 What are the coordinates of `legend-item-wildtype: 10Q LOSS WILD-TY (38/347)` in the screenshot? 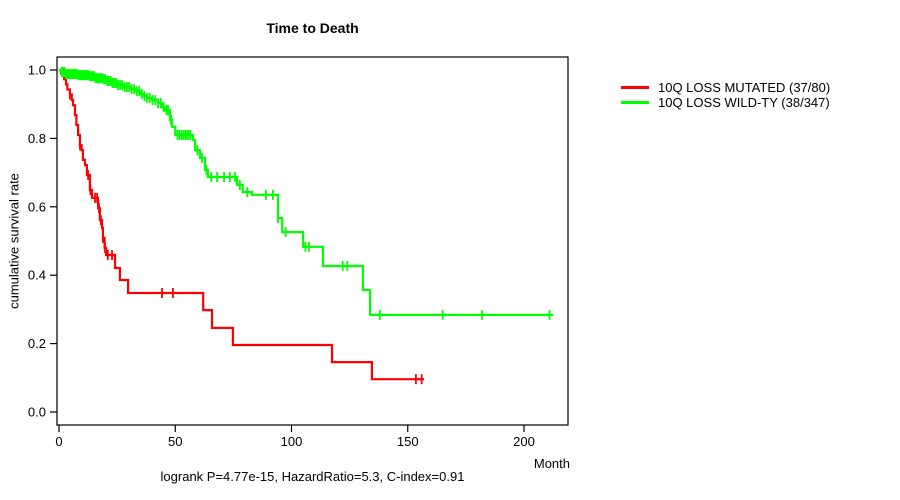 It's located at (725, 102).